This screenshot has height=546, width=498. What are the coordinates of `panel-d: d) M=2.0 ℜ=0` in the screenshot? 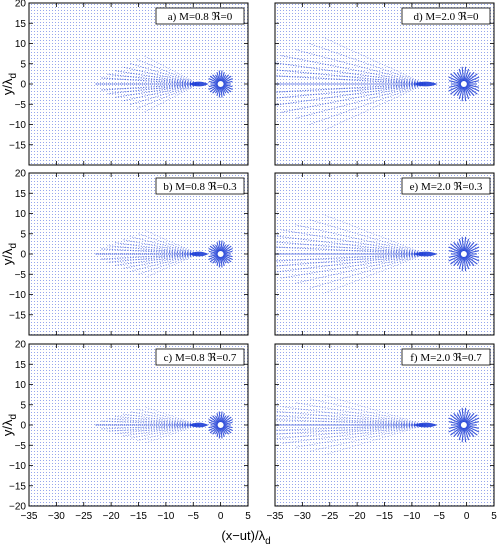 It's located at (384, 84).